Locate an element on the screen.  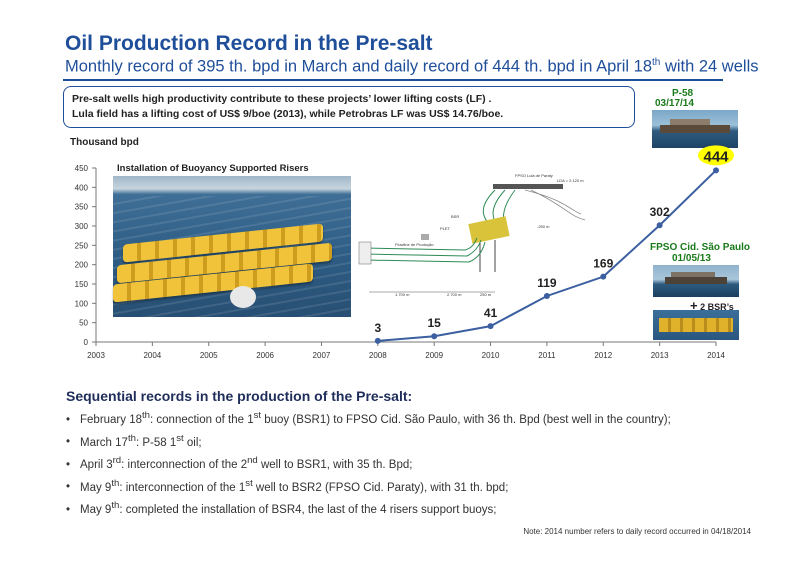
bsr-buoys-photo is located at coordinates (696, 325).